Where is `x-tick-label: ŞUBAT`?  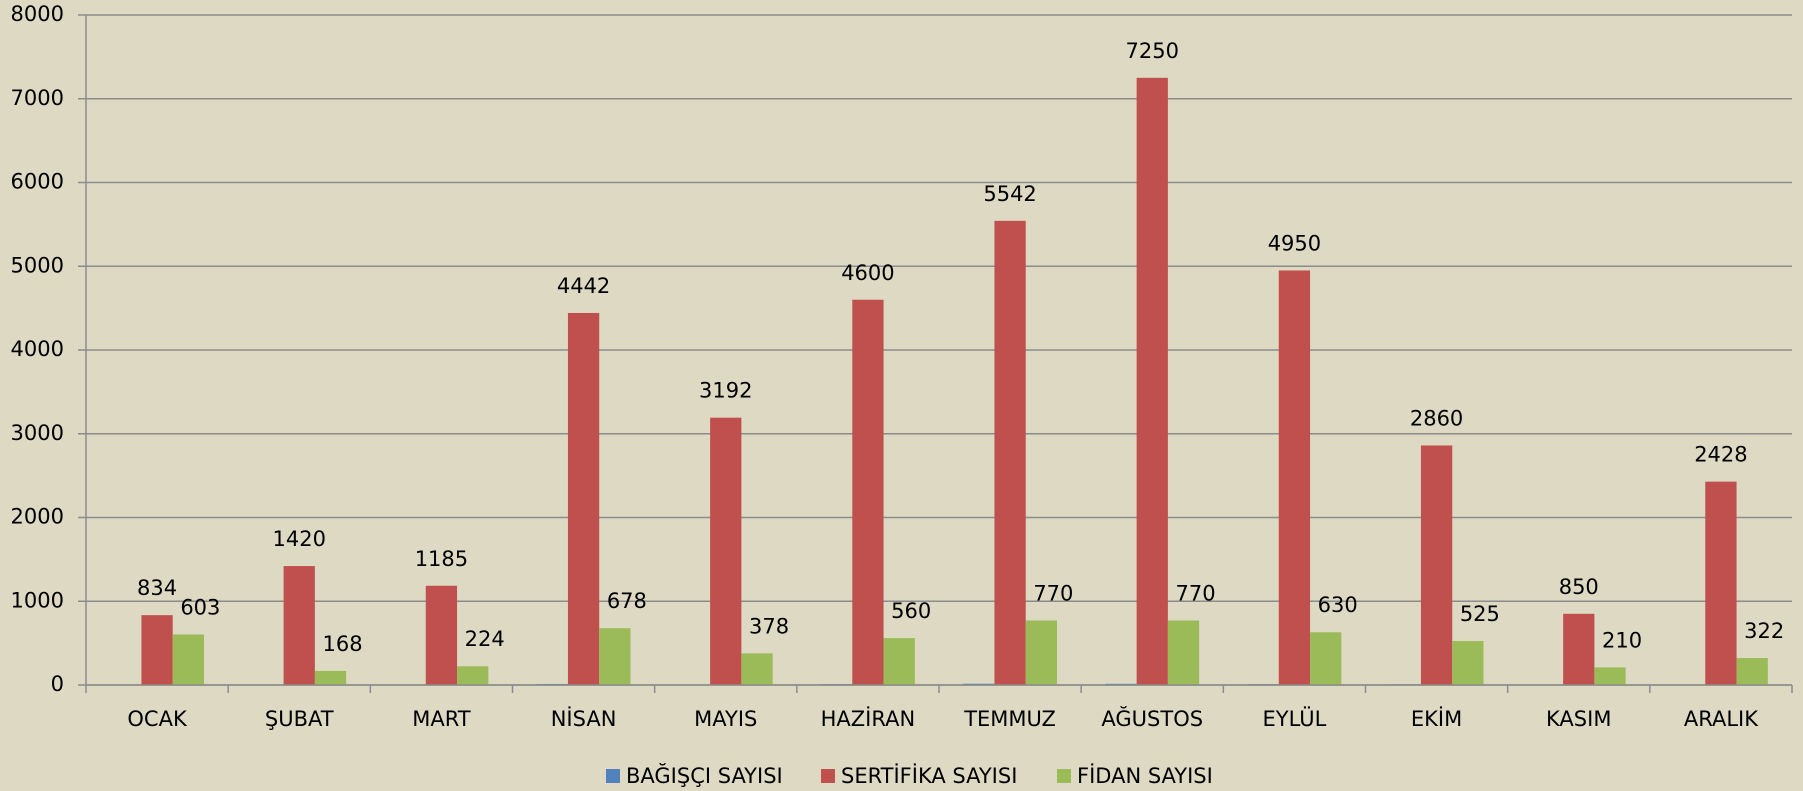
x-tick-label: ŞUBAT is located at coordinates (299, 719).